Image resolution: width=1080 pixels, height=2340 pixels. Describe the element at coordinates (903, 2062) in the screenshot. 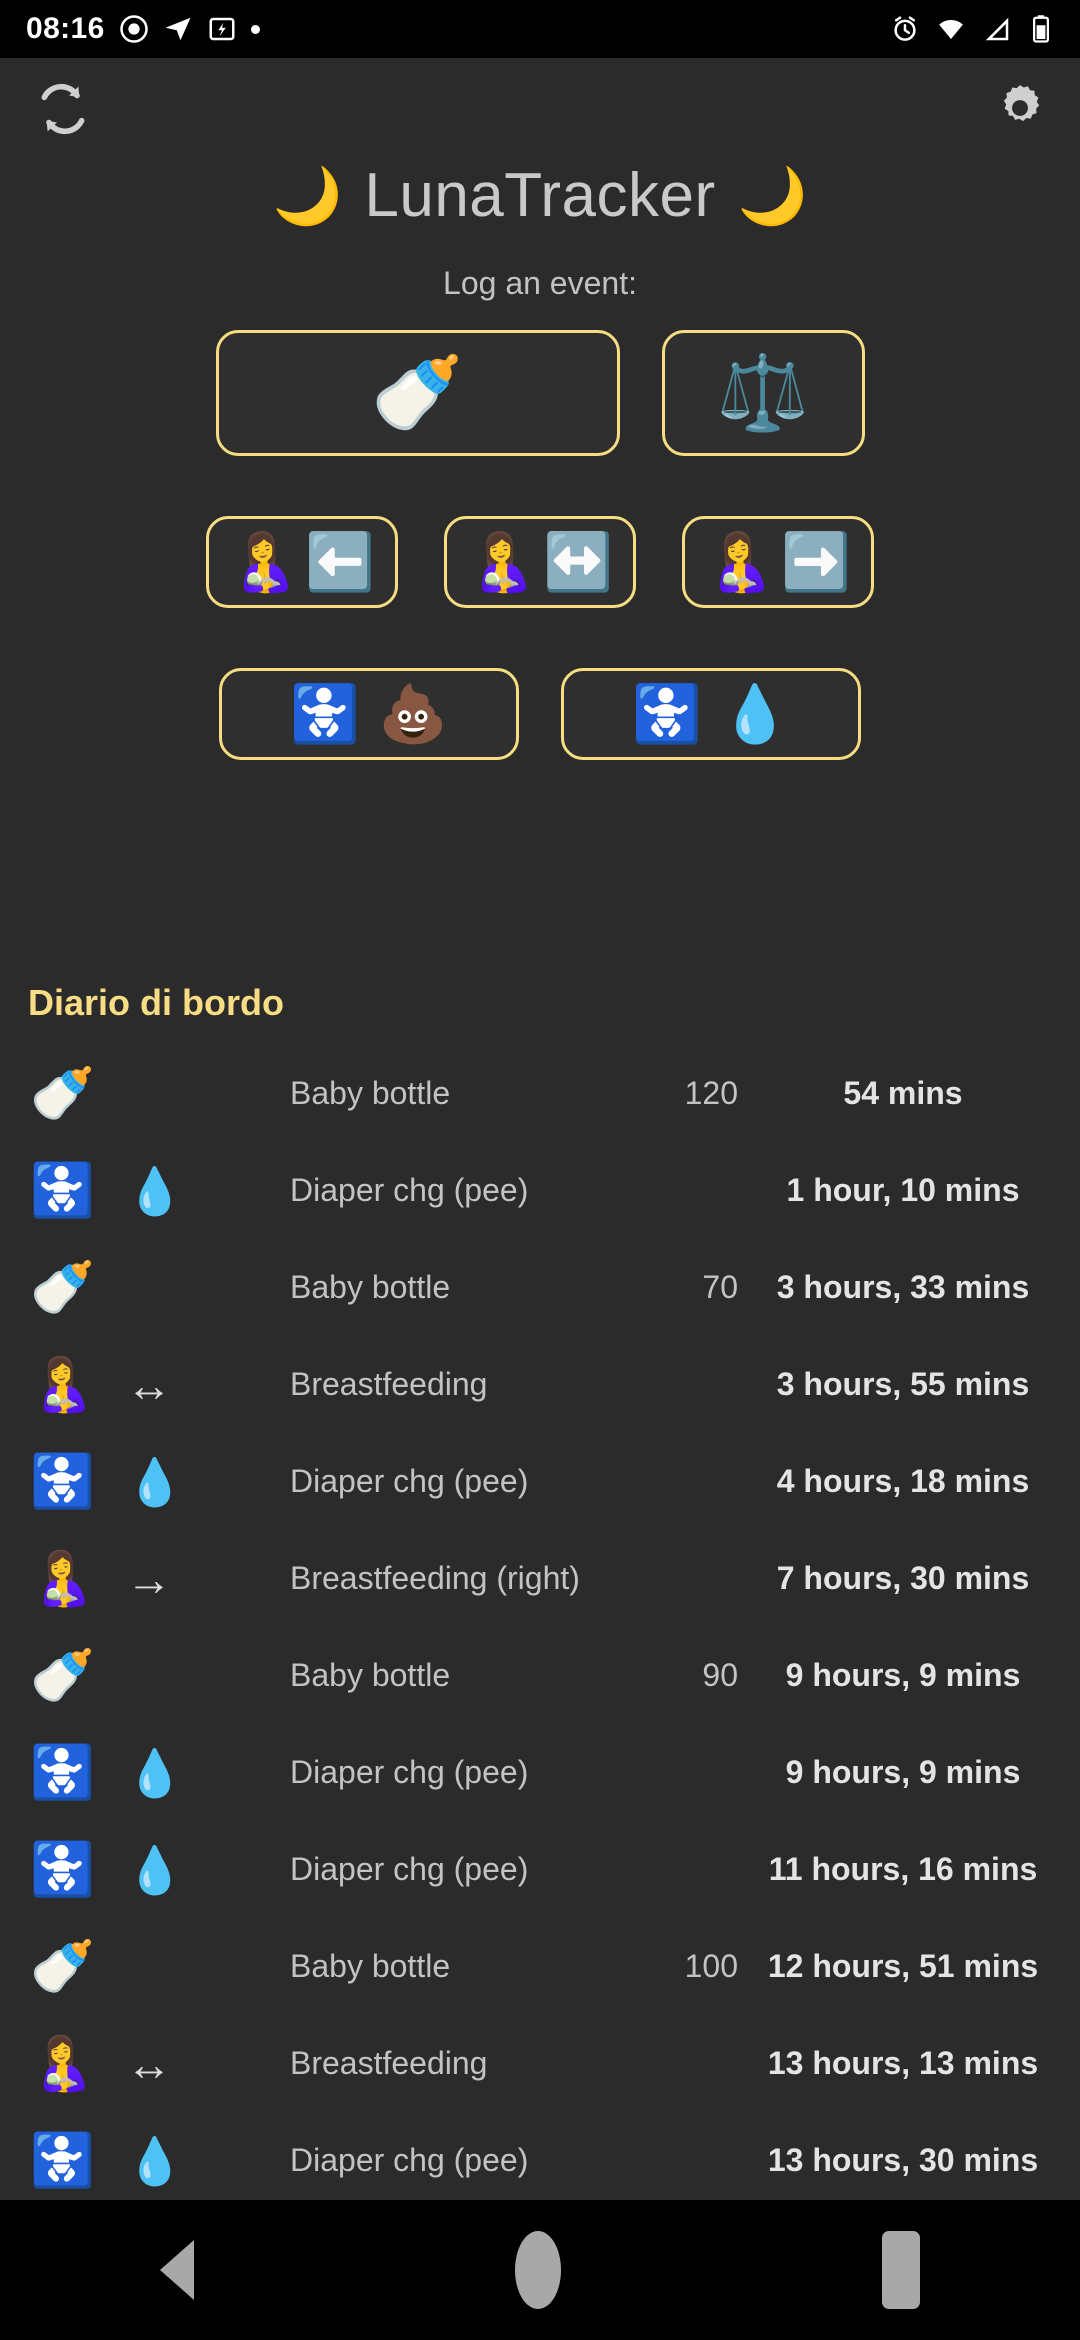

I see `log-elapsed-time: 13 hours, 13 mins` at that location.